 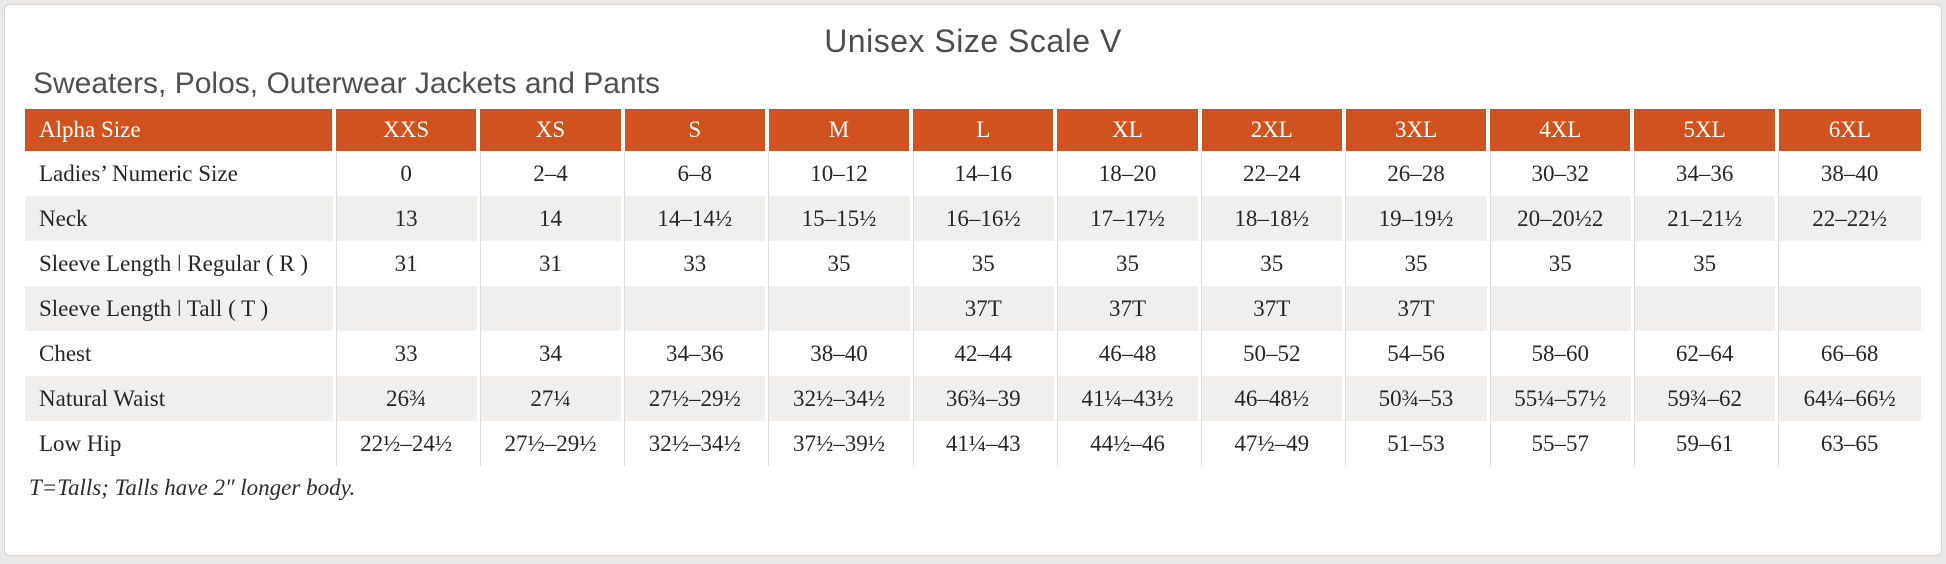 I want to click on row-label: Natural Waist, so click(x=180, y=398).